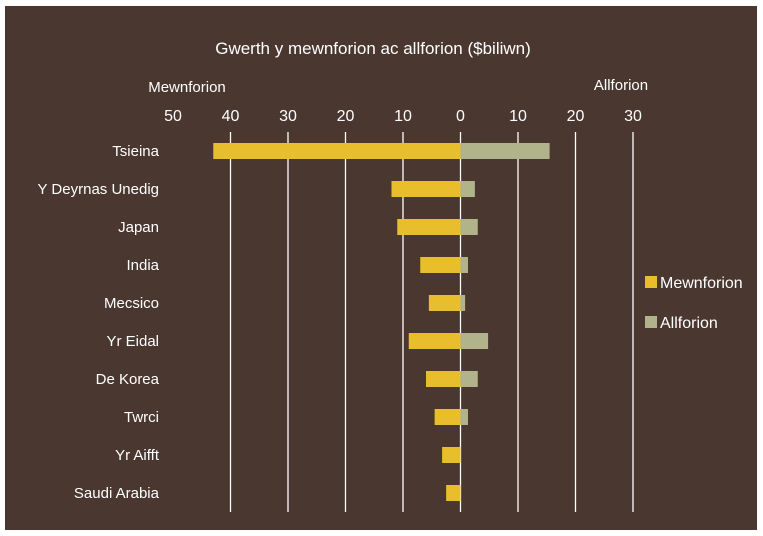 The height and width of the screenshot is (536, 763). Describe the element at coordinates (689, 323) in the screenshot. I see `legend-label: Allforion` at that location.